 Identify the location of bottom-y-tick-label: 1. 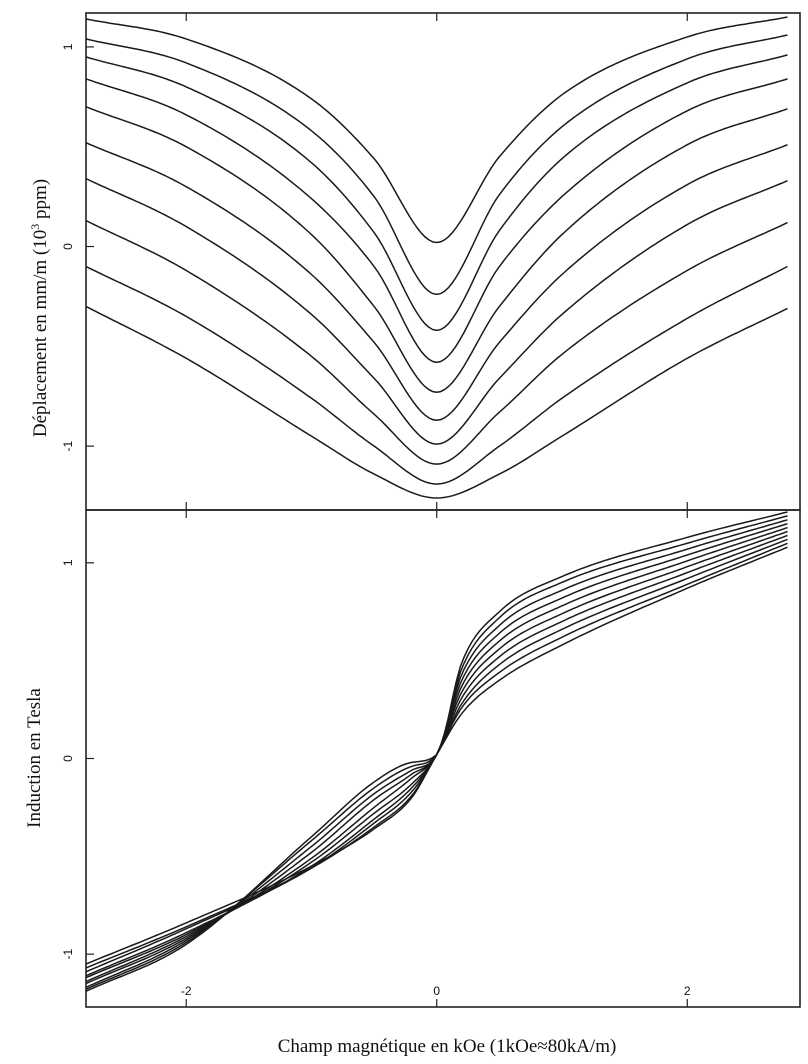
(68, 562).